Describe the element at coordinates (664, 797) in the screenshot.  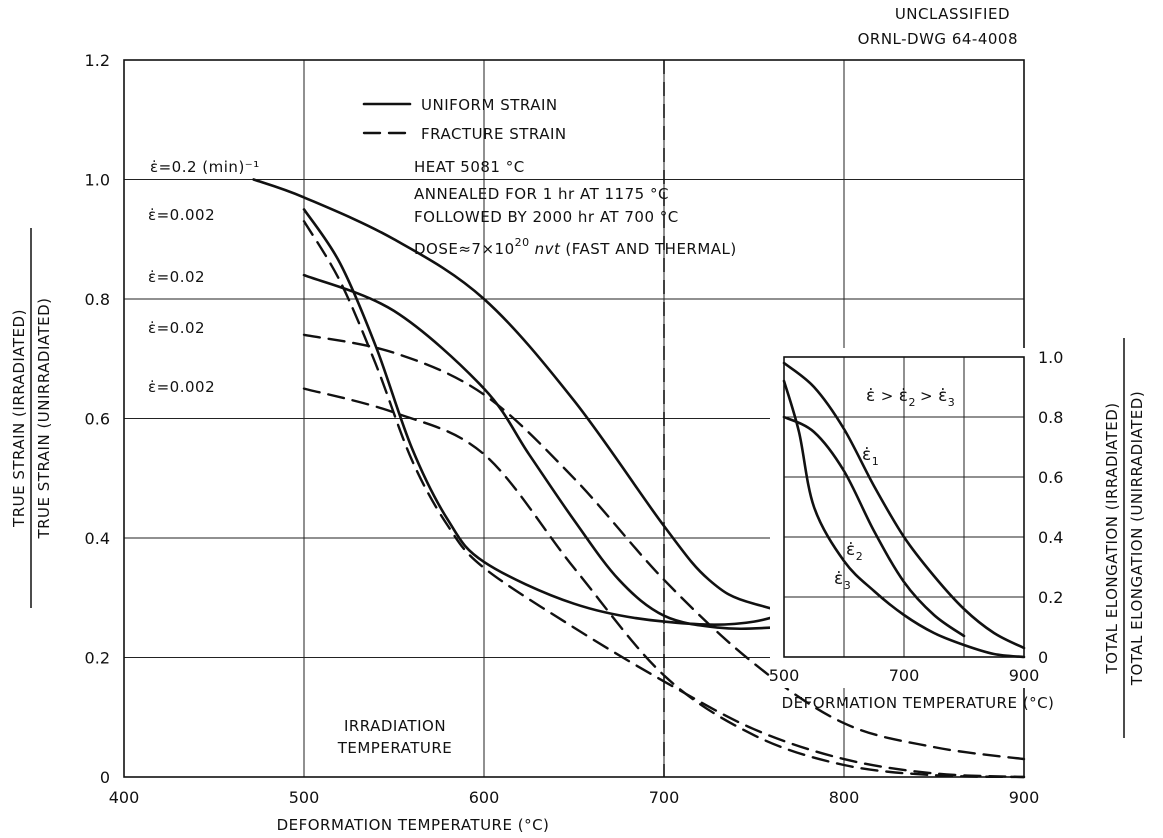
I see `main-x-tick-label: 700` at that location.